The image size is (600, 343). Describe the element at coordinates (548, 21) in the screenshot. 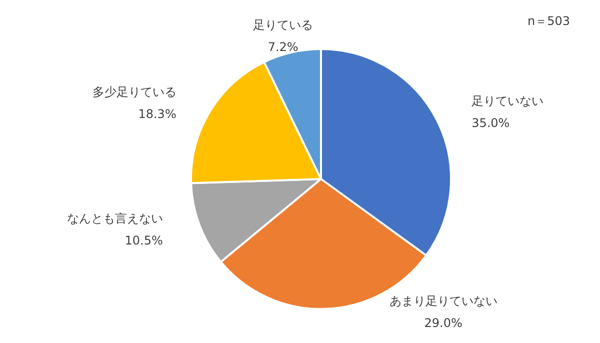

I see `text: n＝503` at that location.